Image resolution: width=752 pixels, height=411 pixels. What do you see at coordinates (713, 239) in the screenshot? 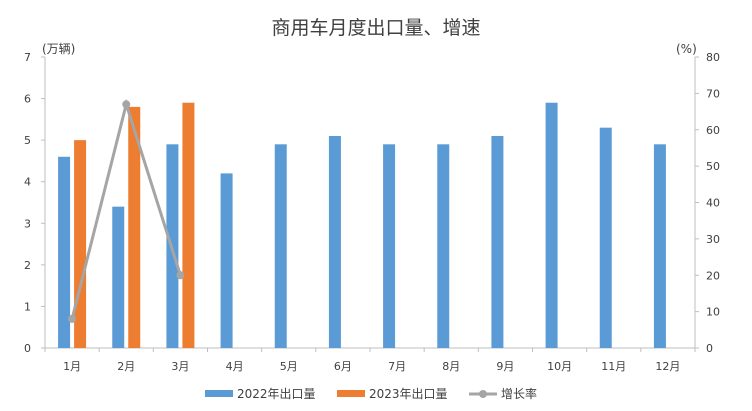
I see `y-right-tick-label: 30` at bounding box center [713, 239].